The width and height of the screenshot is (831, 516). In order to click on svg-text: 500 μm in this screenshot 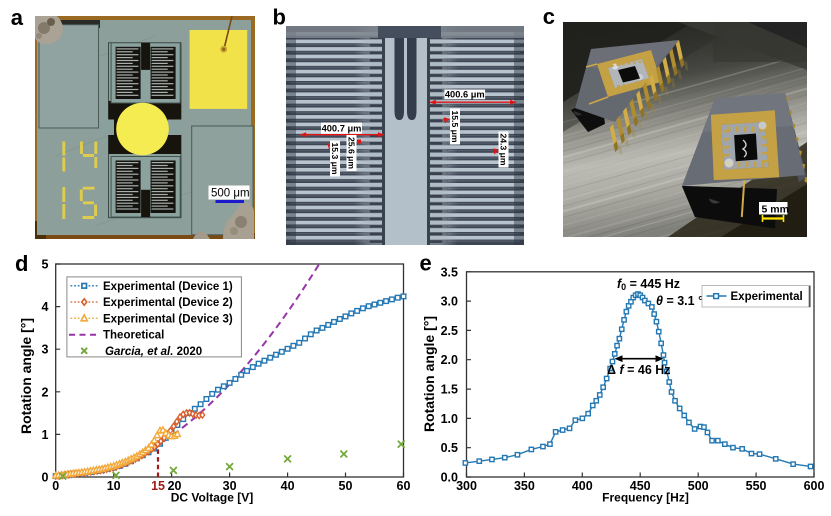, I will do `click(230, 194)`.